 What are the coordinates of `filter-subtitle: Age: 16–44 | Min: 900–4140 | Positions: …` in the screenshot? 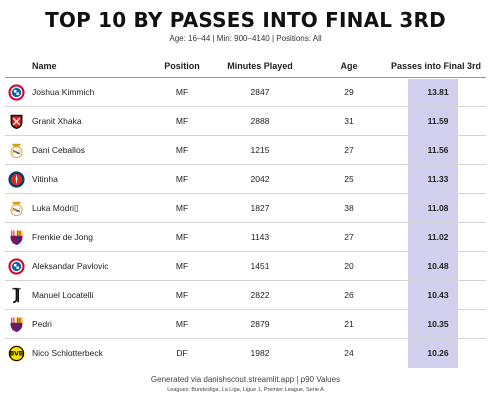 It's located at (245, 38).